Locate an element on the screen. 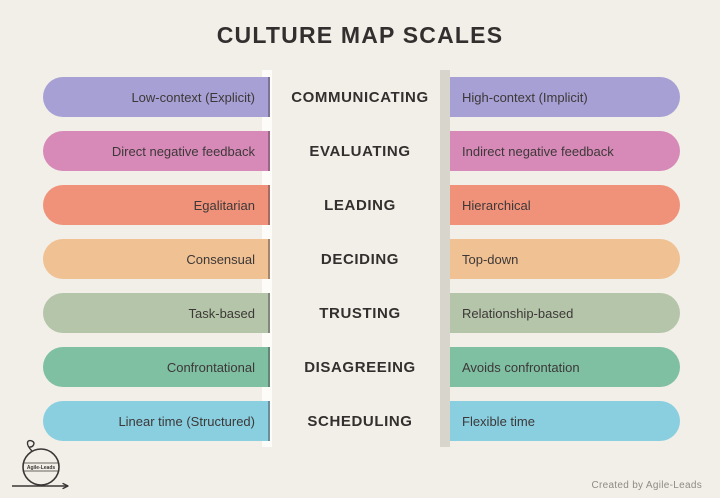 The image size is (720, 498). left-trait-label: Linear time (Structured) is located at coordinates (186, 421).